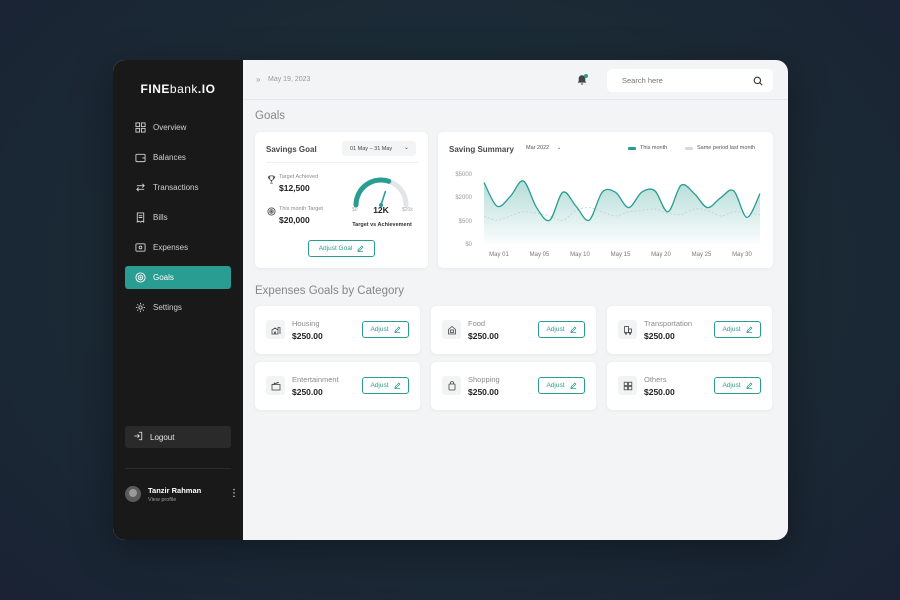 This screenshot has height=600, width=900. What do you see at coordinates (294, 220) in the screenshot?
I see `month-target-value: $20,000` at bounding box center [294, 220].